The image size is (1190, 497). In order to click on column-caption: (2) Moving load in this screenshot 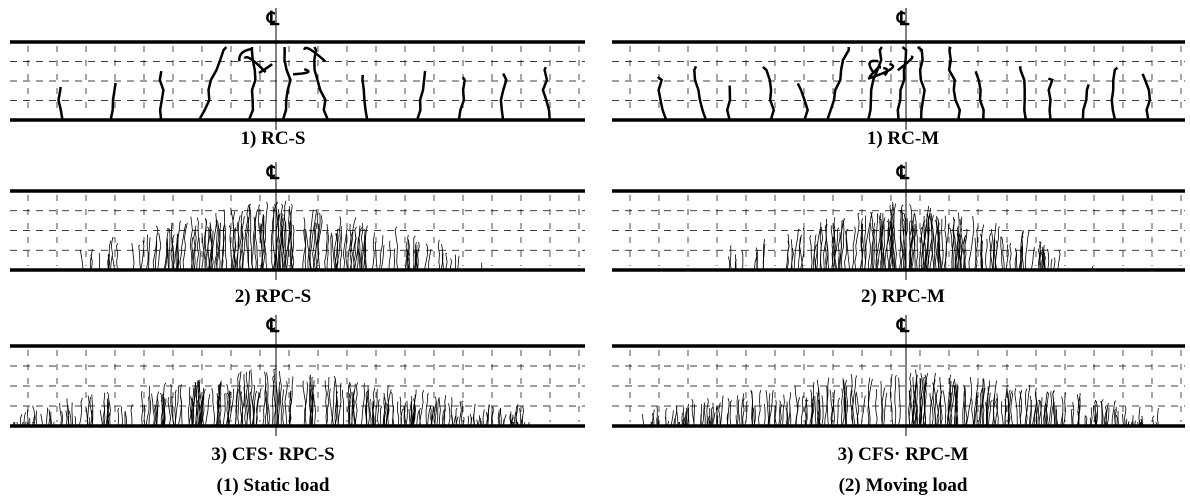, I will do `click(903, 485)`.